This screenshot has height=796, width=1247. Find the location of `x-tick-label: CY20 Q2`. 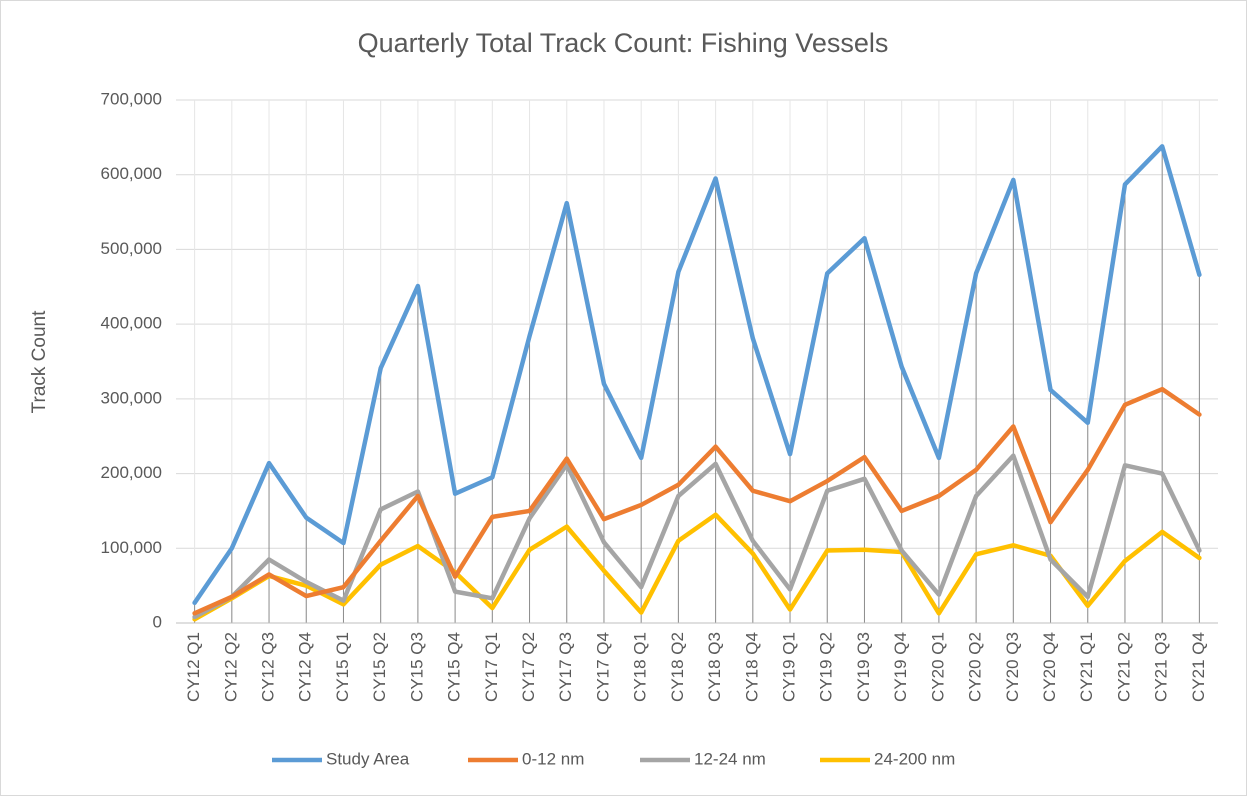

x-tick-label: CY20 Q2 is located at coordinates (975, 667).